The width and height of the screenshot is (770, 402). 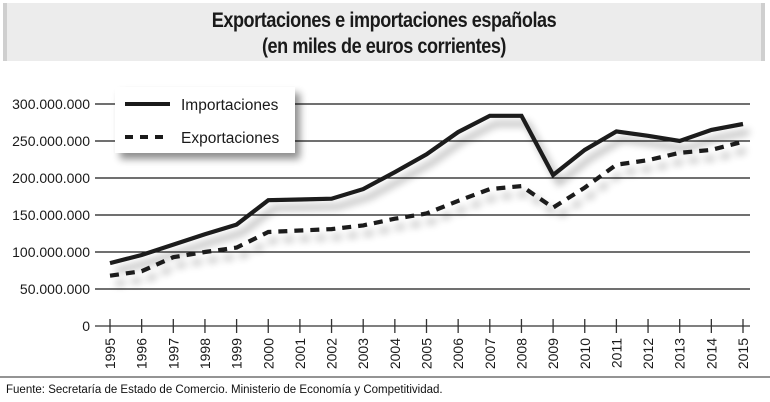 What do you see at coordinates (51, 178) in the screenshot?
I see `y-tick-label: 200.000.000` at bounding box center [51, 178].